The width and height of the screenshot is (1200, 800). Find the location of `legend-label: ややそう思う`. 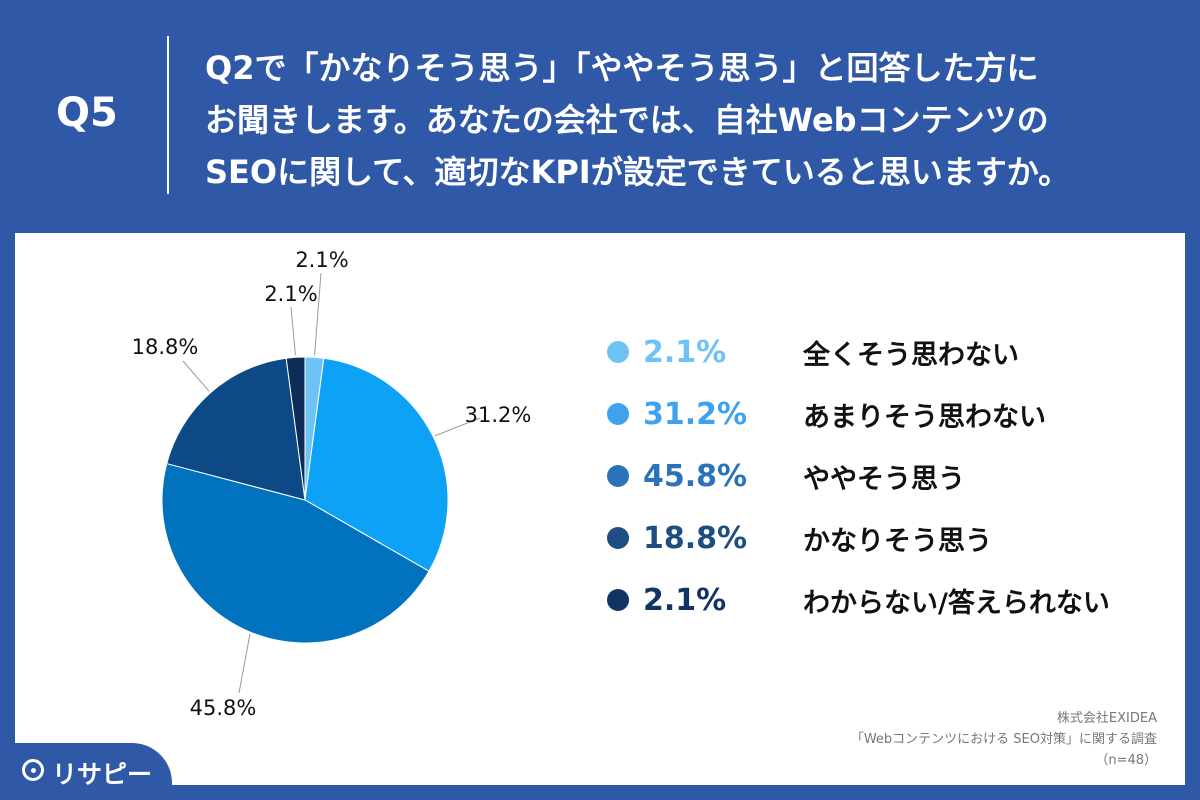

legend-label: ややそう思う is located at coordinates (884, 479).